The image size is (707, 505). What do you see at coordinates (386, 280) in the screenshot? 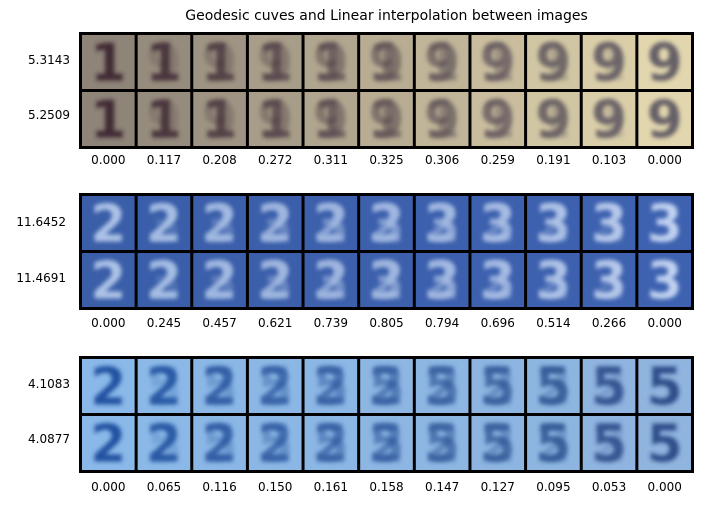
I see `thumbnail-2-2-6: 23` at bounding box center [386, 280].